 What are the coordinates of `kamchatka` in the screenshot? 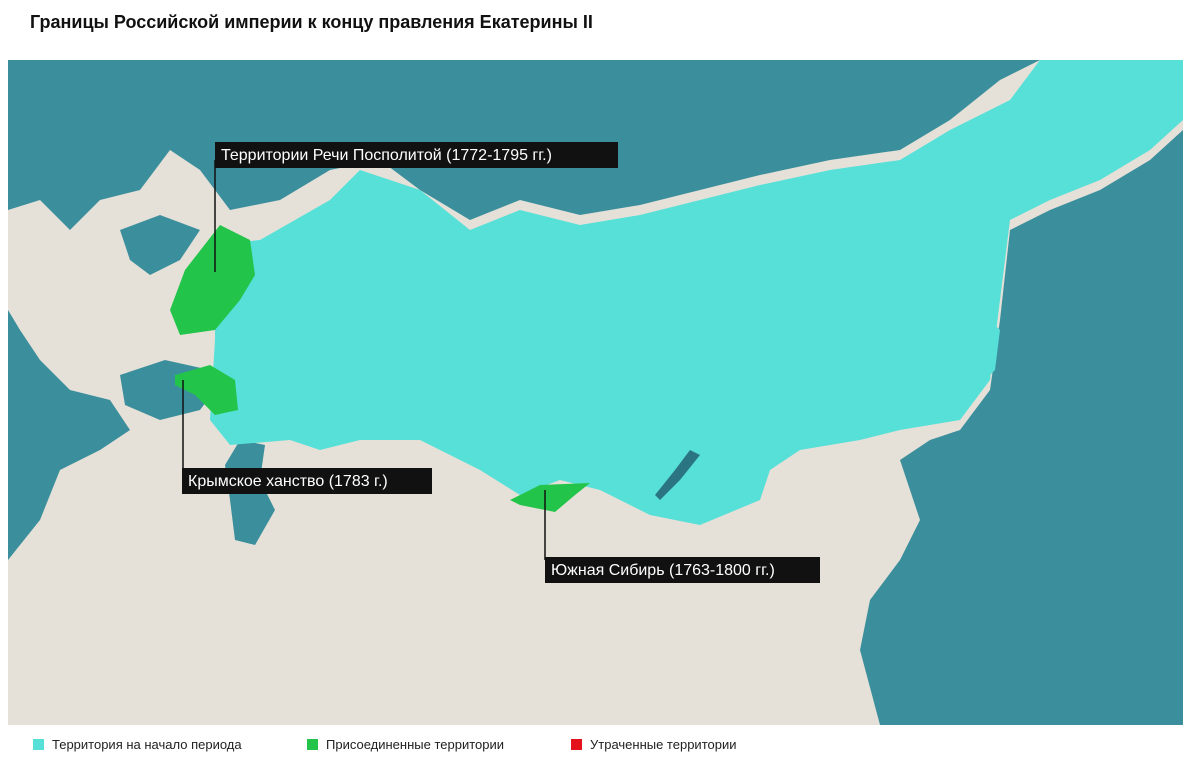 It's located at (980, 340).